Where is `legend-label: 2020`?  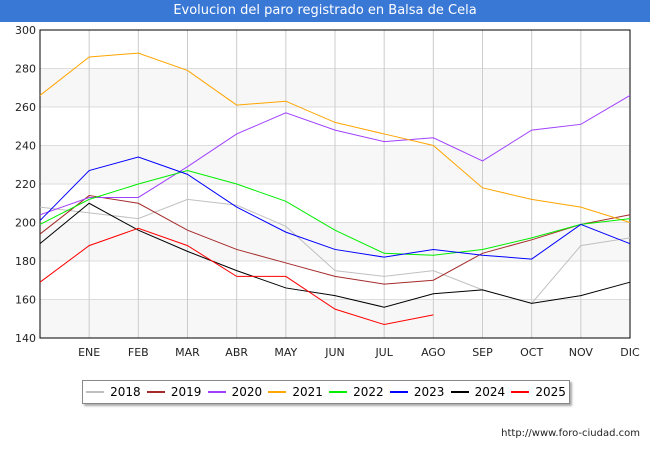
legend-label: 2020 is located at coordinates (247, 392).